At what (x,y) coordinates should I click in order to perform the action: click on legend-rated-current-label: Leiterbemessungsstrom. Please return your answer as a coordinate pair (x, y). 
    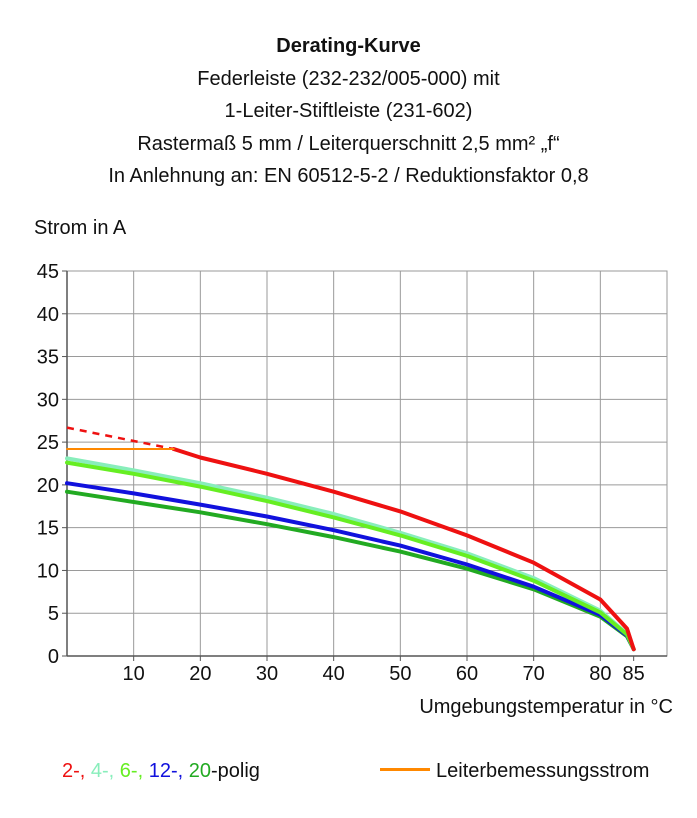
    Looking at the image, I should click on (543, 771).